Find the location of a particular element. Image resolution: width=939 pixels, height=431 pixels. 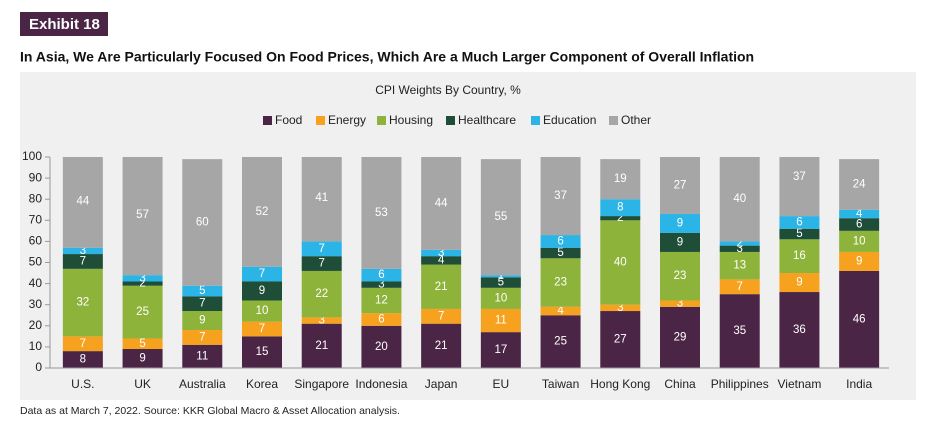

data-label: 19 is located at coordinates (620, 179).